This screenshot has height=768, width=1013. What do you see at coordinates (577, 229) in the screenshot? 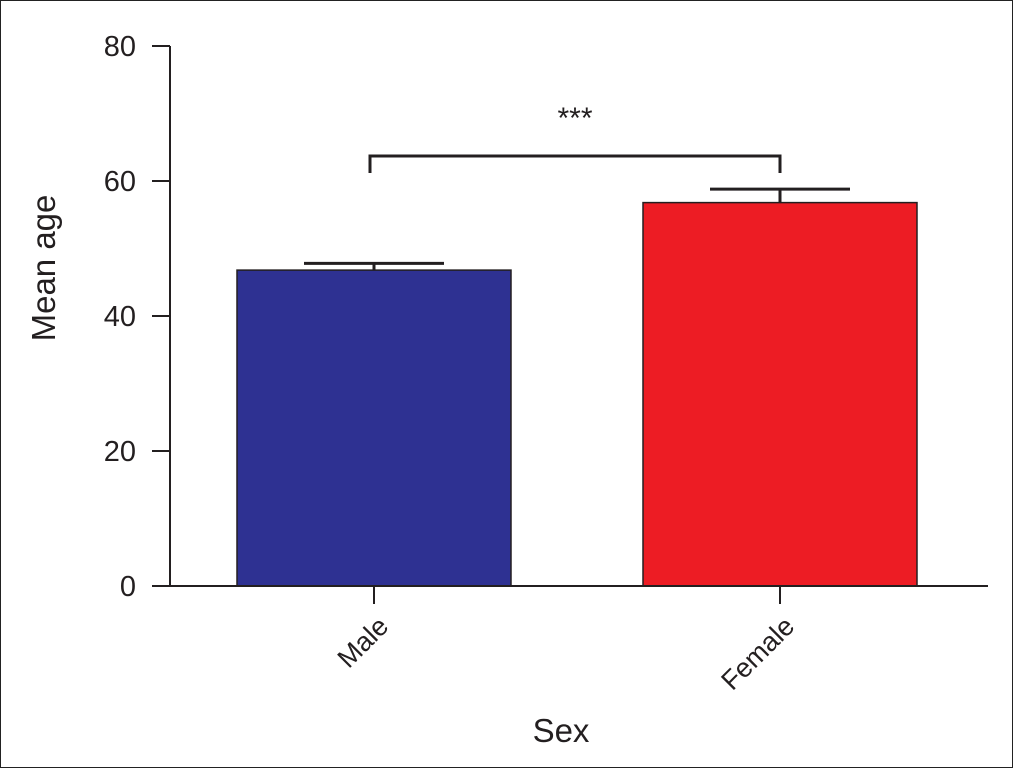
I see `error-bars-layer` at bounding box center [577, 229].